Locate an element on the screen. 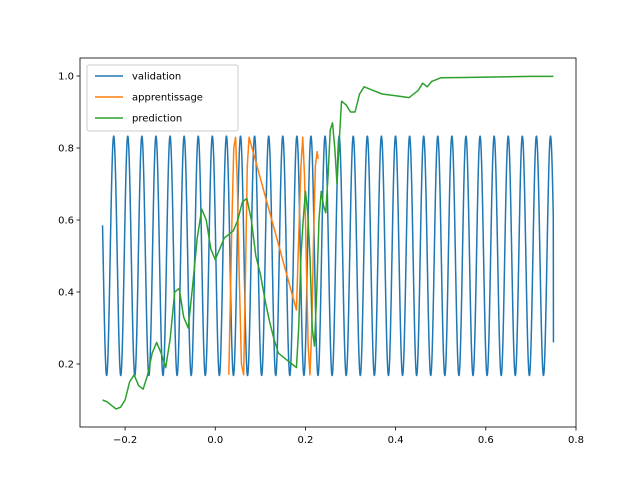 Image resolution: width=640 pixels, height=480 pixels. legend-box is located at coordinates (162, 98).